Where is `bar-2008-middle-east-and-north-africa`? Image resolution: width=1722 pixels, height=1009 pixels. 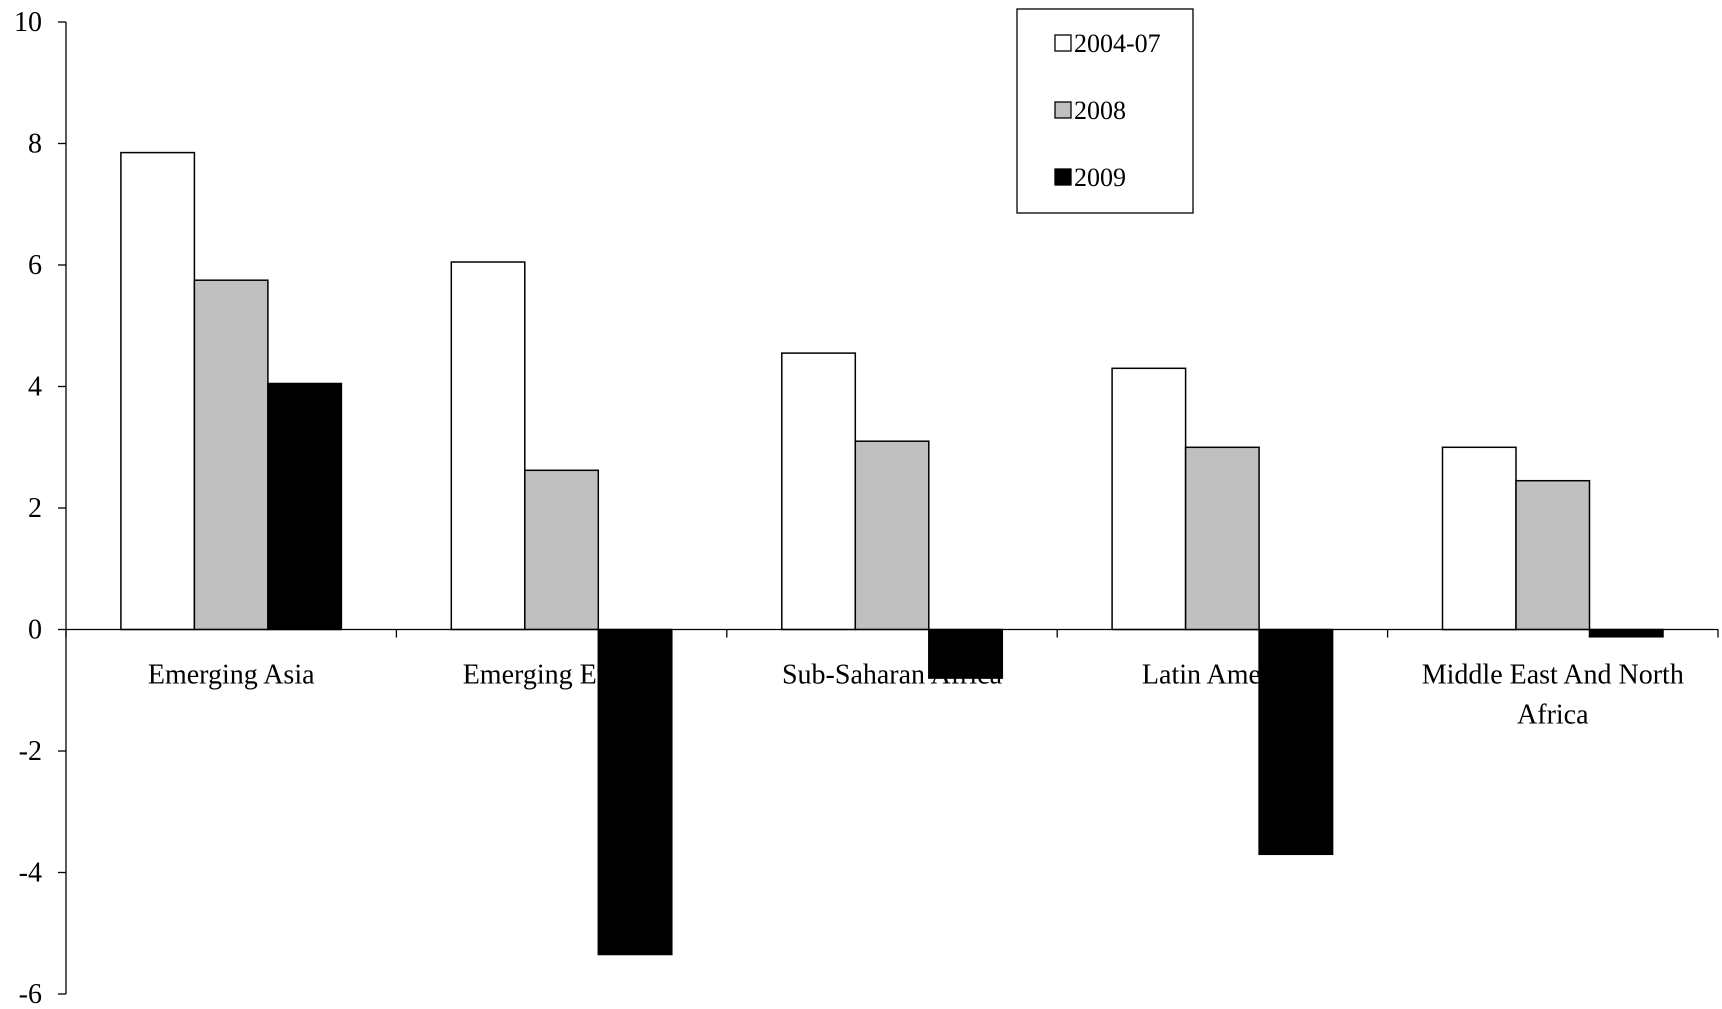
bar-2008-middle-east-and-north-africa is located at coordinates (1553, 555).